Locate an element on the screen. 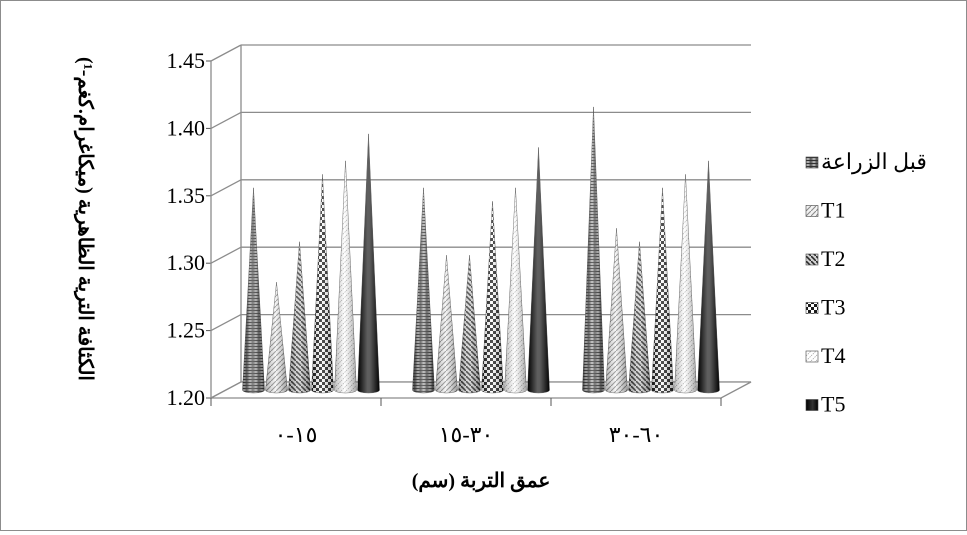  legend-item: قبل الزراعة is located at coordinates (866, 162).